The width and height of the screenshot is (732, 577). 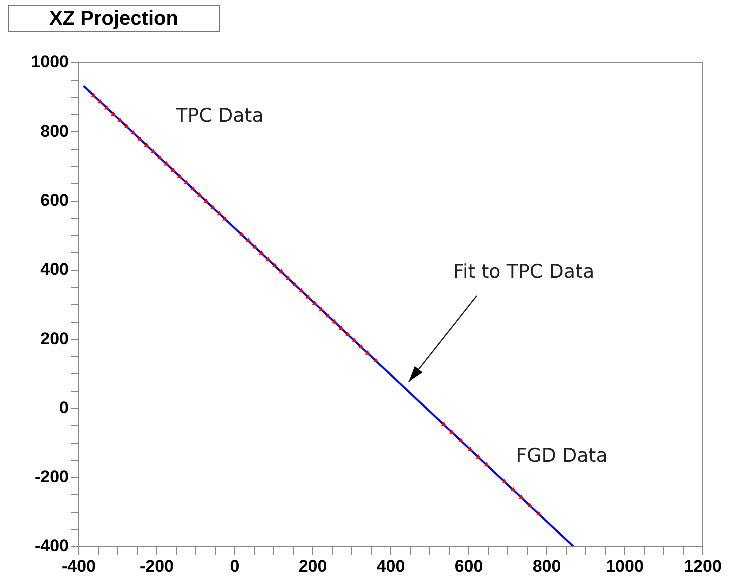 What do you see at coordinates (51, 546) in the screenshot?
I see `y-tick-label: -400` at bounding box center [51, 546].